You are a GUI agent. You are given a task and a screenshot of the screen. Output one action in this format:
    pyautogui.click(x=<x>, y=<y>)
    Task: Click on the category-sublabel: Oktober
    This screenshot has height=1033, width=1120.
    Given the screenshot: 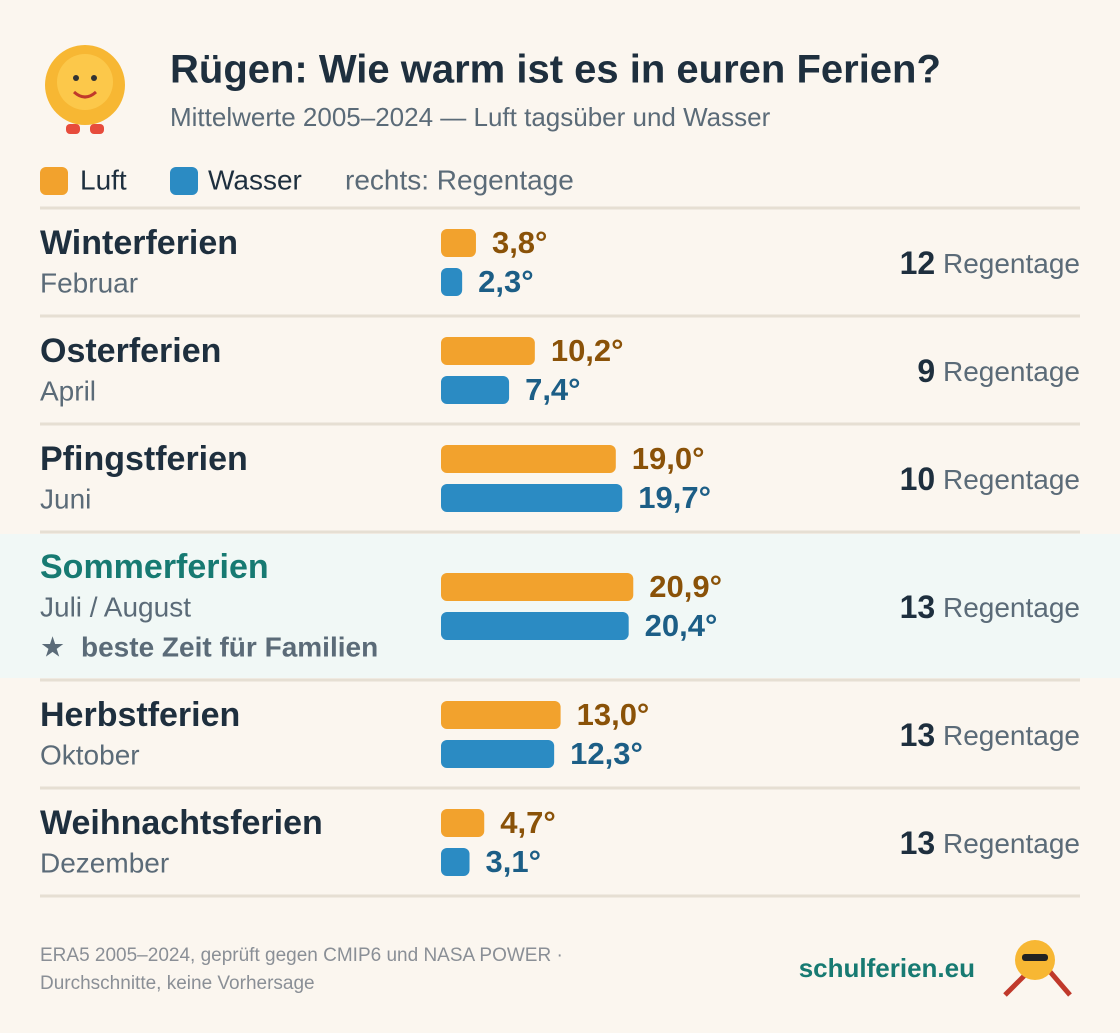 What is the action you would take?
    pyautogui.click(x=90, y=754)
    